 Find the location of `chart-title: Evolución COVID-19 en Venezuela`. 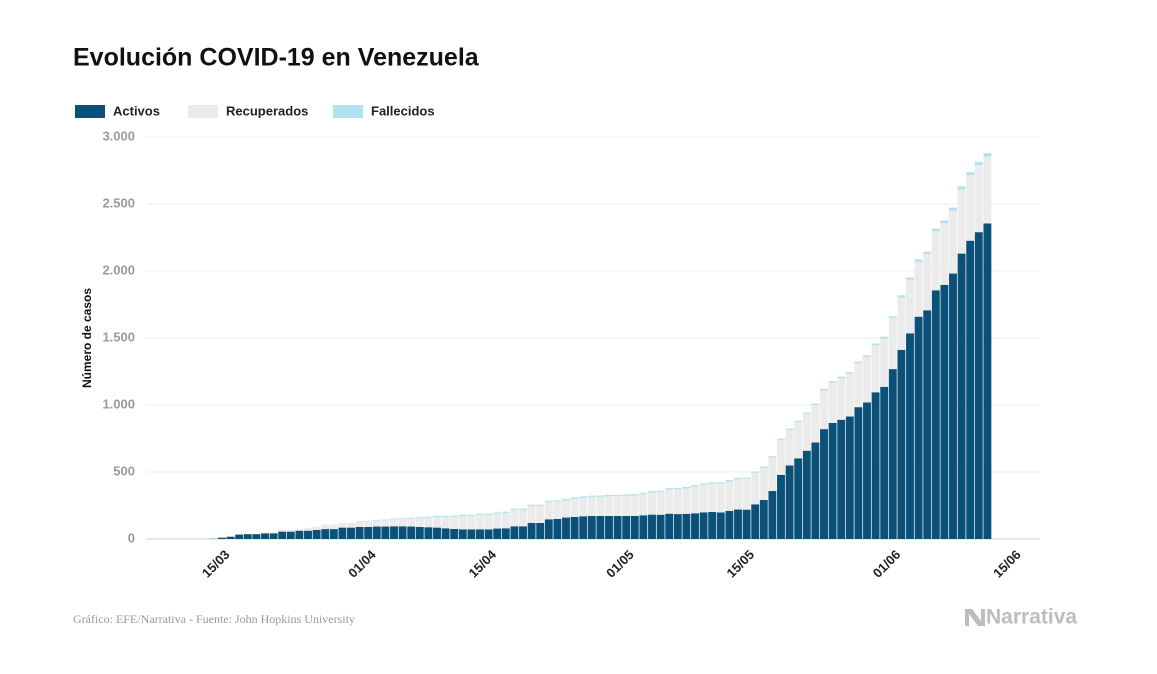

chart-title: Evolución COVID-19 en Venezuela is located at coordinates (276, 58).